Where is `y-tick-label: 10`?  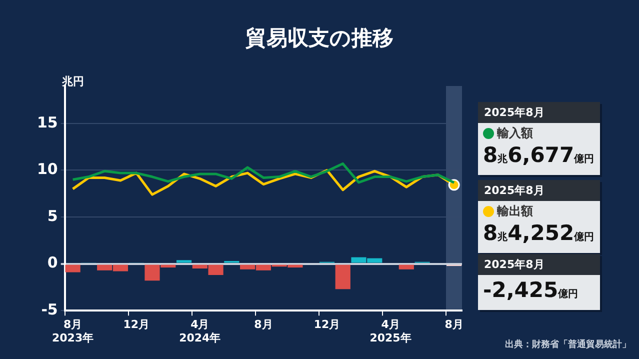 y-tick-label: 10 is located at coordinates (47, 169).